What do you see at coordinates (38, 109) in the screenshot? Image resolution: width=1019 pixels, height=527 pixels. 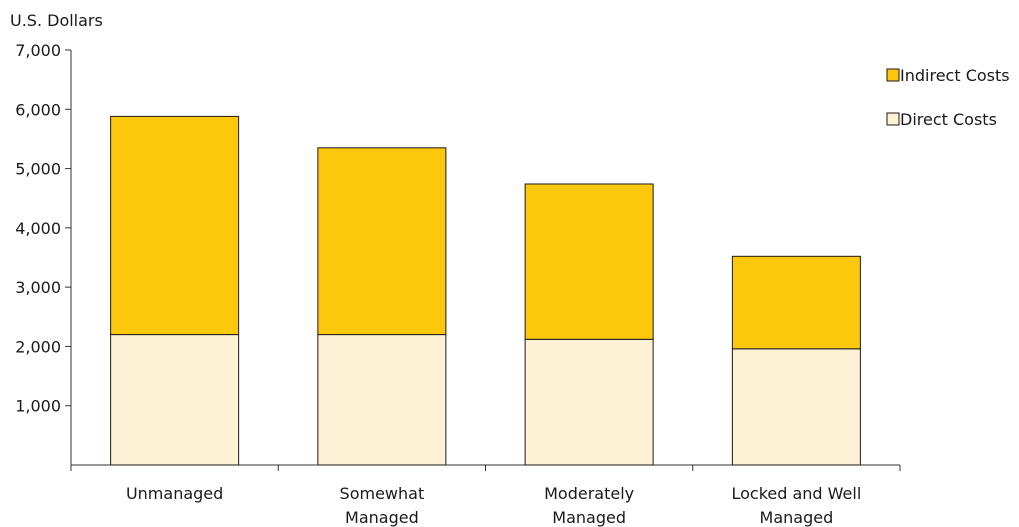 I see `y-tick-label: 6,000` at bounding box center [38, 109].